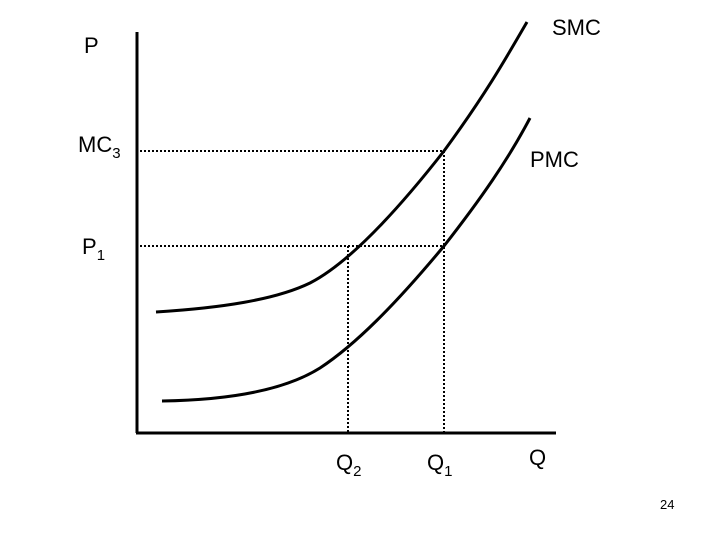 The height and width of the screenshot is (540, 720). I want to click on q1-label: Q1, so click(439, 465).